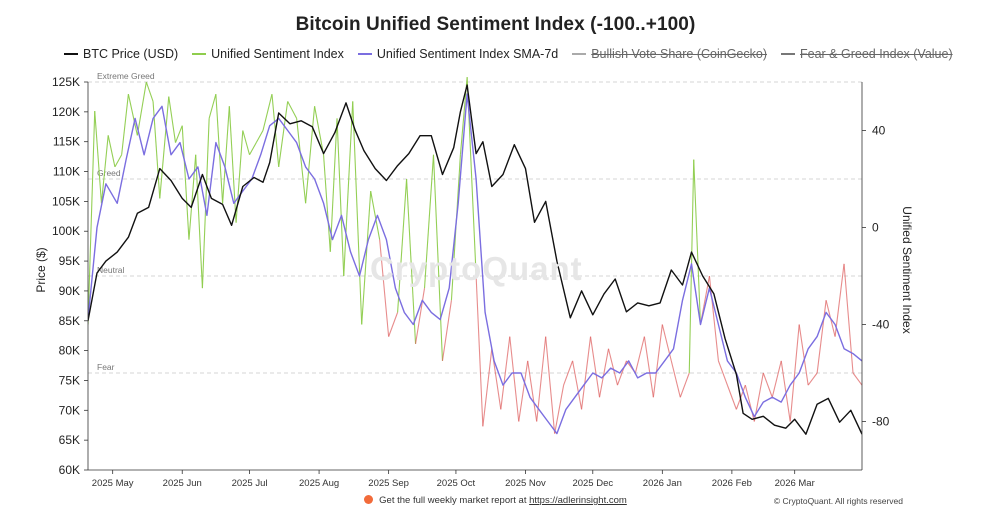 This screenshot has width=991, height=516. Describe the element at coordinates (182, 483) in the screenshot. I see `x-tick-label: 2025 Jun` at that location.